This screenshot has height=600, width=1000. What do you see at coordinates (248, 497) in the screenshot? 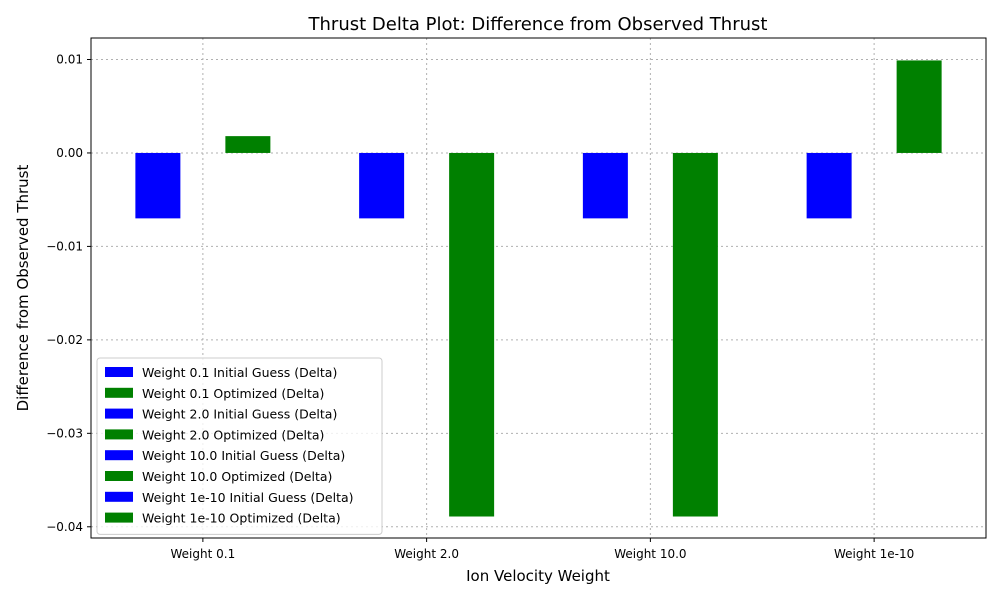
I see `legend-label: Weight 1e-10 Initial Guess (Delta)` at bounding box center [248, 497].